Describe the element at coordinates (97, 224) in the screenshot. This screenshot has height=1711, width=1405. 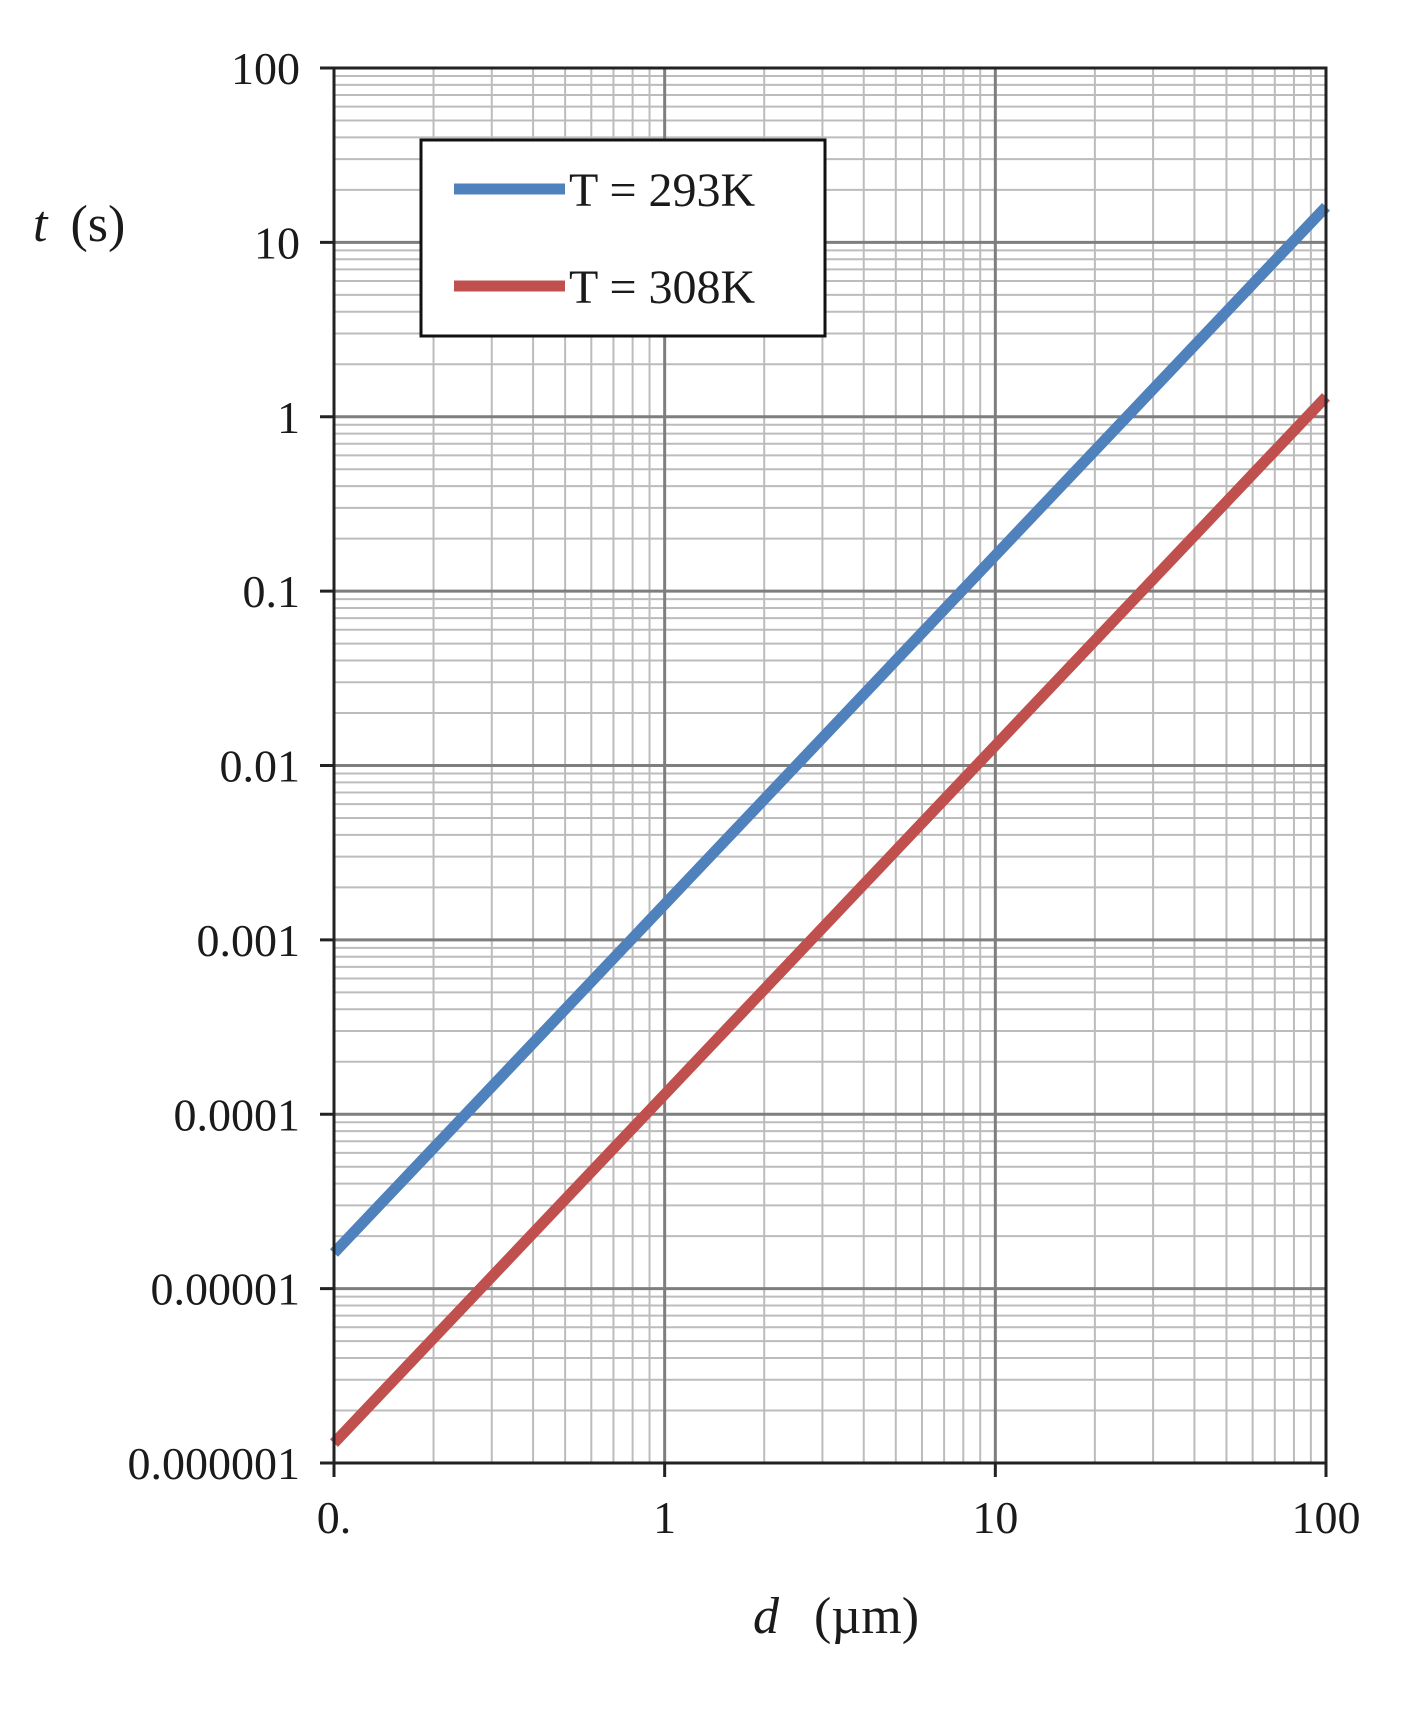
I see `y-axis-unit: (s)` at that location.